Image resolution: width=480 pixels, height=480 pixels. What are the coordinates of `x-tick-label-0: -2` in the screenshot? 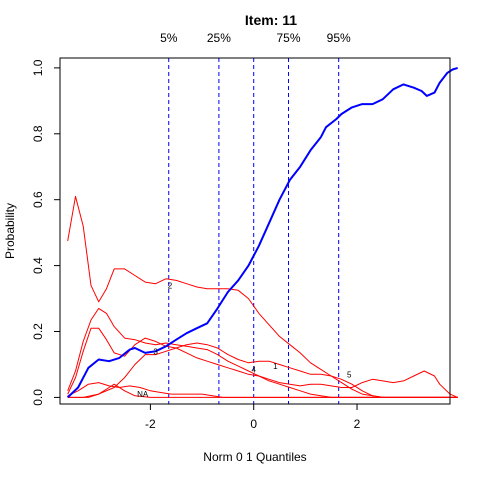 It's located at (150, 424).